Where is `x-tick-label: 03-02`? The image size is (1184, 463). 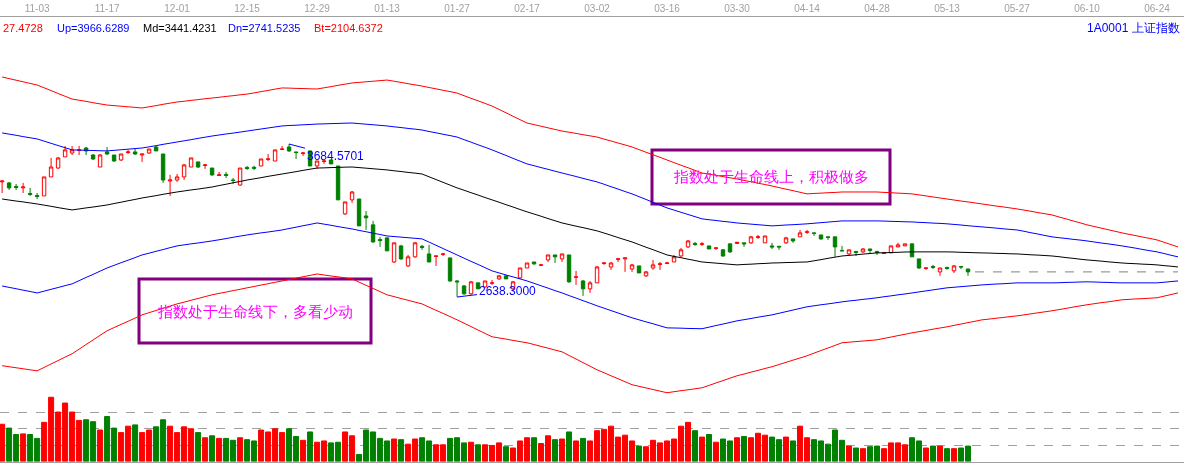
x-tick-label: 03-02 is located at coordinates (597, 8).